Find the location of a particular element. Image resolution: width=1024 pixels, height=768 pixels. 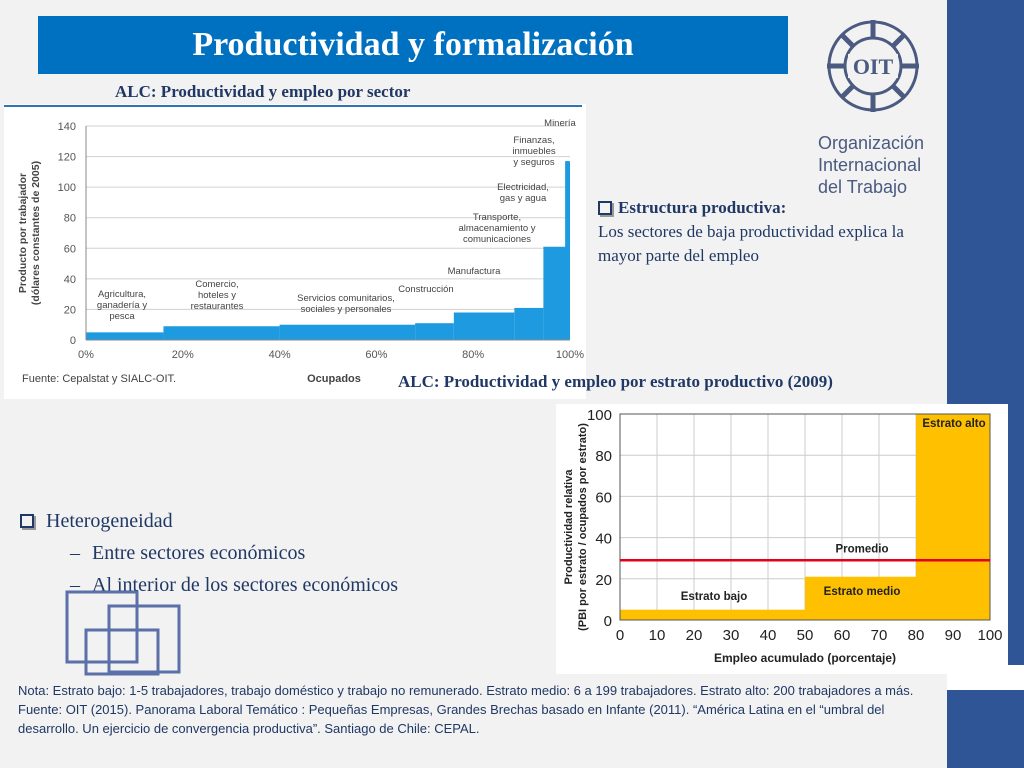

decorative-squares is located at coordinates (123, 633).